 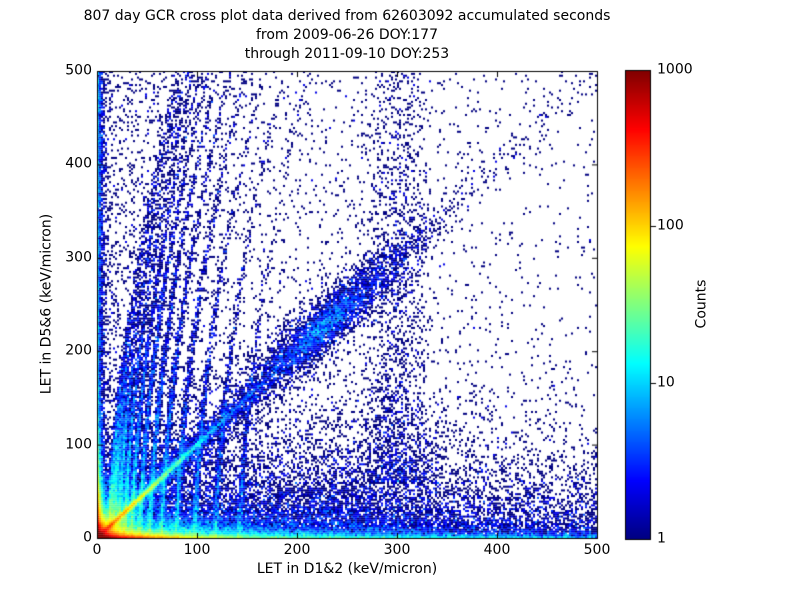 What do you see at coordinates (661, 538) in the screenshot?
I see `colorbar-tick-label: 1` at bounding box center [661, 538].